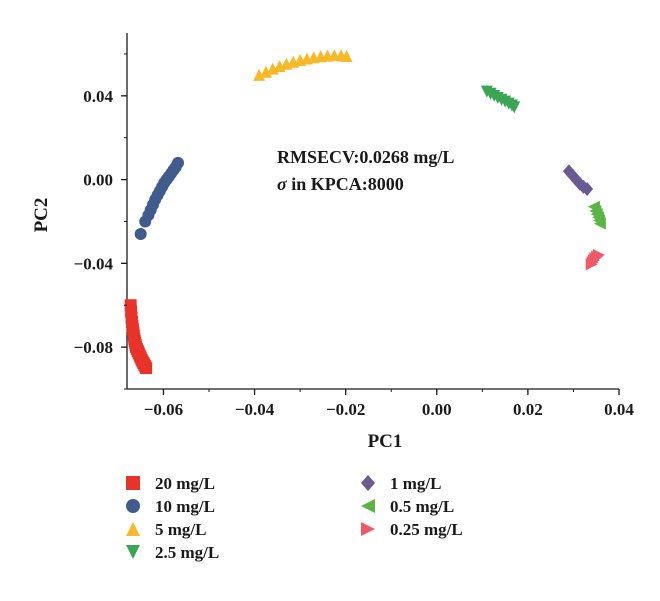 This screenshot has height=601, width=660. What do you see at coordinates (163, 409) in the screenshot?
I see `x-tick-label: −0.06` at bounding box center [163, 409].